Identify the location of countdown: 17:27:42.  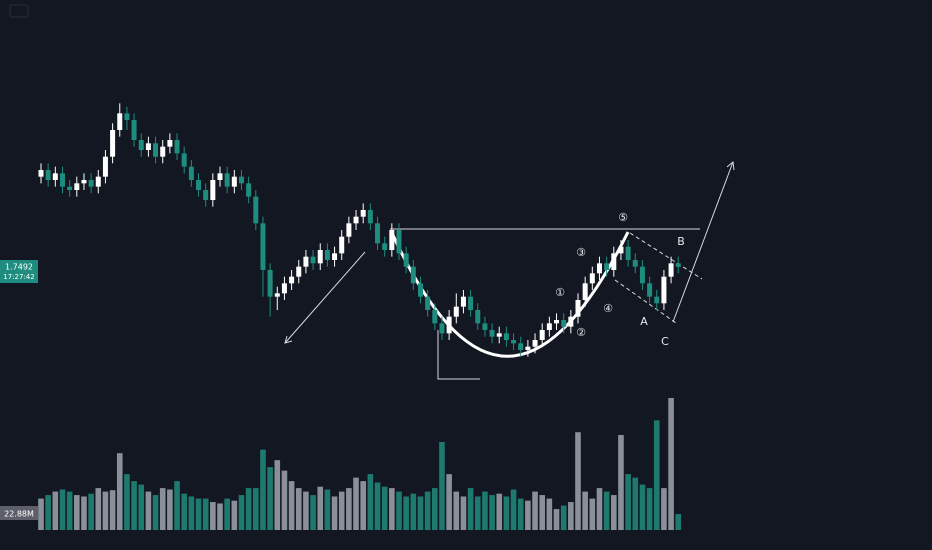
(18, 277).